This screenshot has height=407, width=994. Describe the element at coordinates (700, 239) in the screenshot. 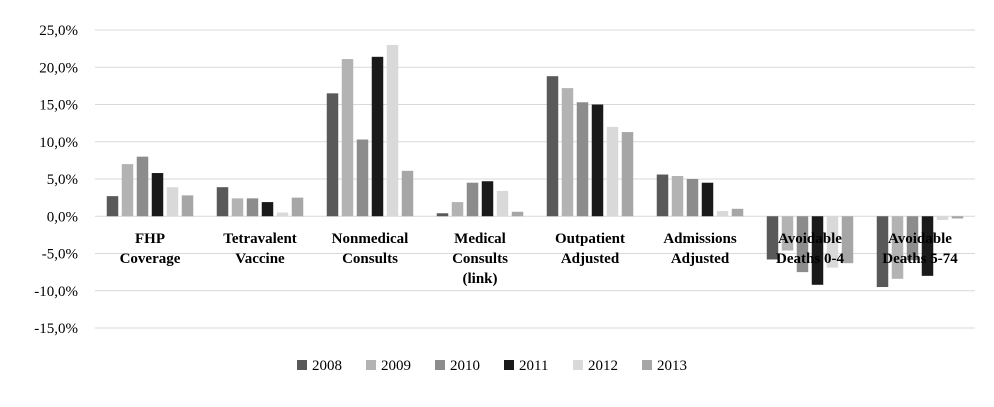

I see `category-label: Admissions` at that location.